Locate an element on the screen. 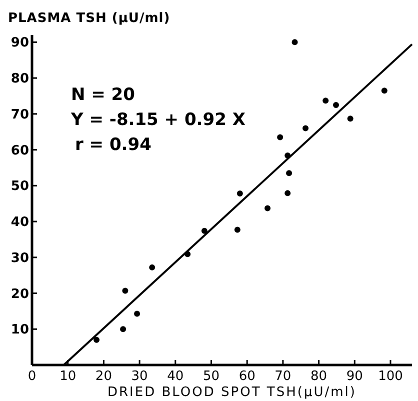 The image size is (418, 401). y-tick-label: 20 is located at coordinates (19, 294).